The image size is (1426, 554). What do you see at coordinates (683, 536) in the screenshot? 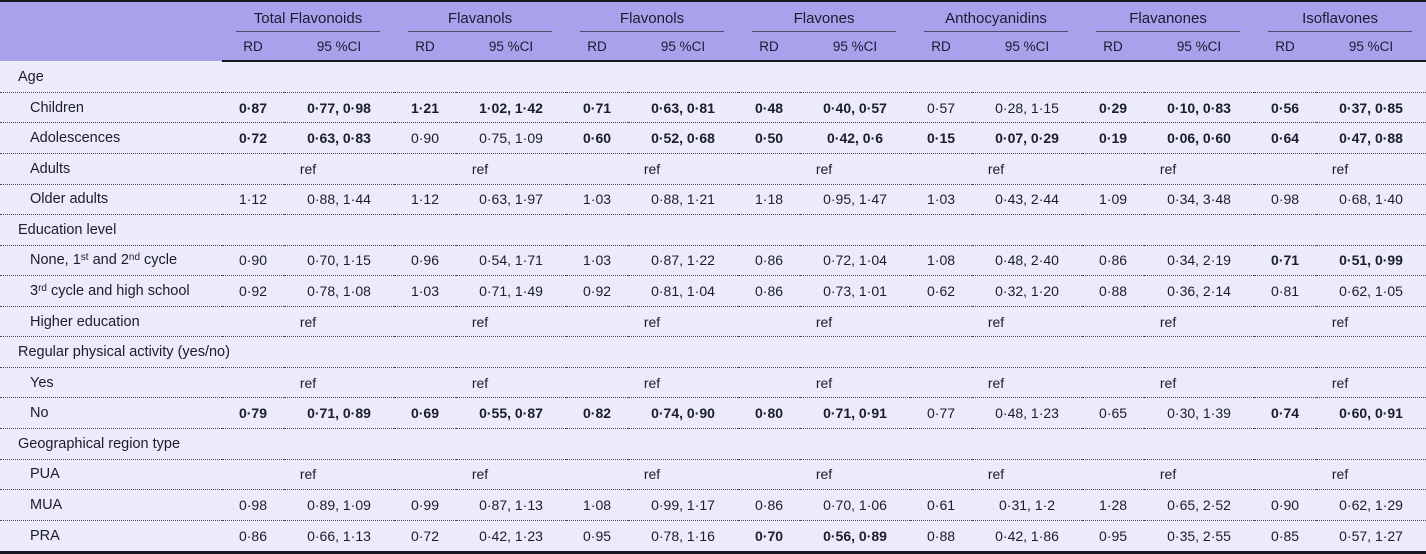
I see `ci-value: 0·78, 1·16` at bounding box center [683, 536].